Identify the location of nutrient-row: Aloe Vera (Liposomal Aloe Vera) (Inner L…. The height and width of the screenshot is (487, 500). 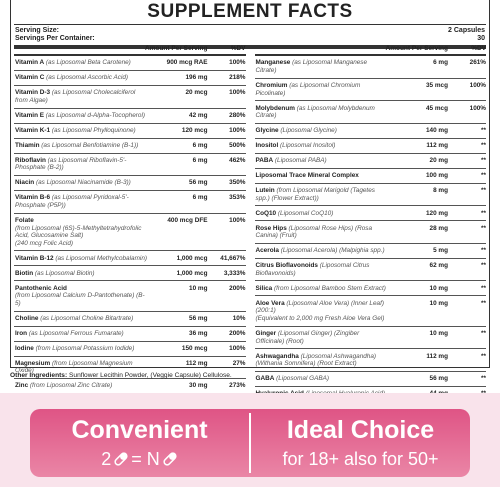
(370, 311).